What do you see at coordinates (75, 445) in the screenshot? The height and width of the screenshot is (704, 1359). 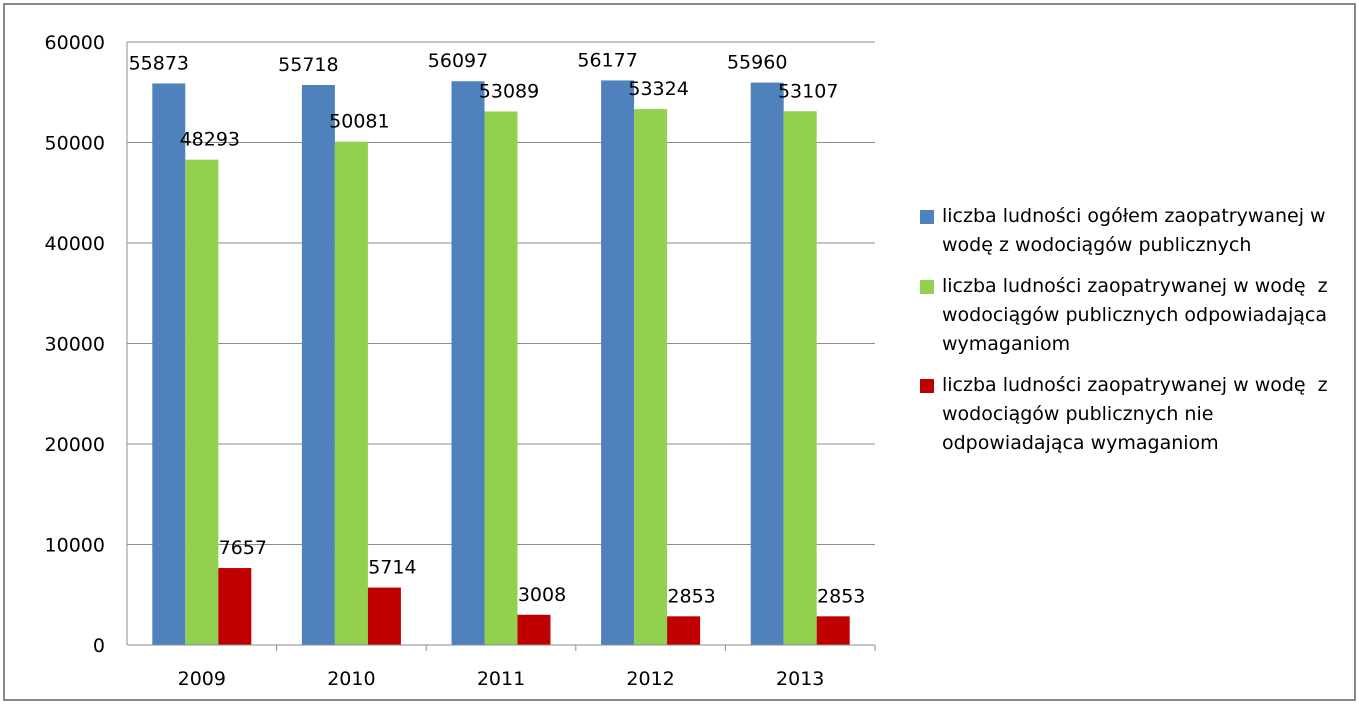 I see `y-tick-label: 20000` at bounding box center [75, 445].